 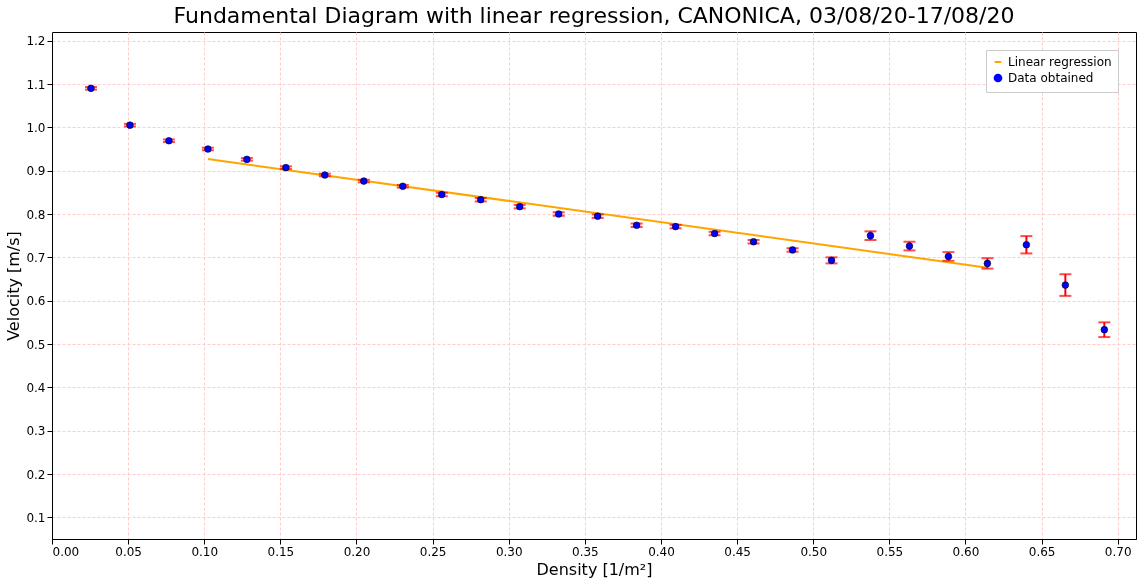 What do you see at coordinates (36, 171) in the screenshot?
I see `y-tick-label: 0.9` at bounding box center [36, 171].